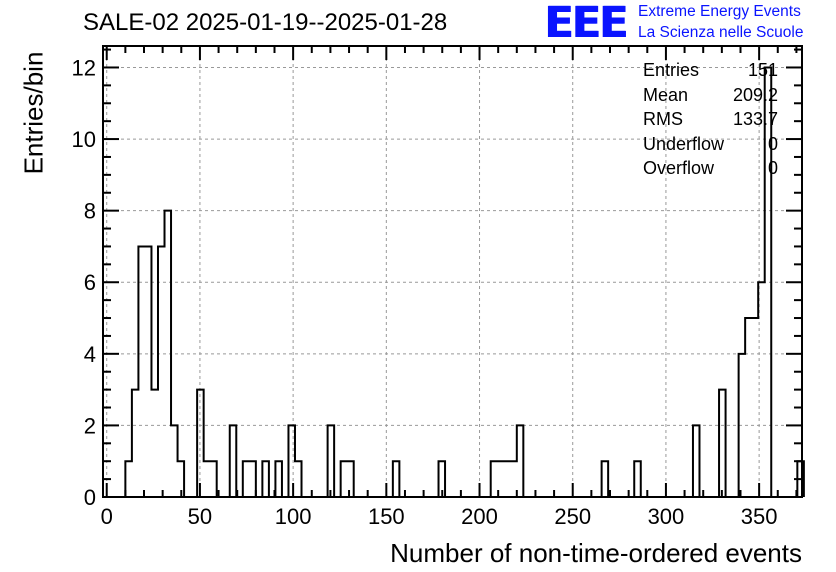  Describe the element at coordinates (755, 94) in the screenshot. I see `stats-value: 209.2` at that location.